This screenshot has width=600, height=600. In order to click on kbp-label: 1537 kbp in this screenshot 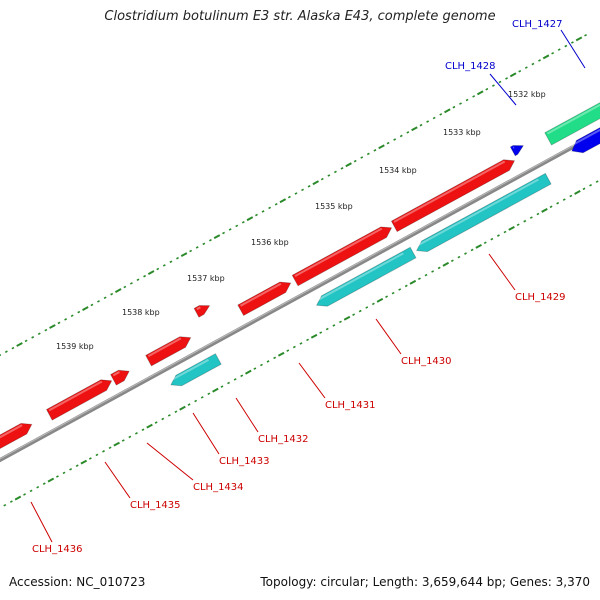, I will do `click(206, 278)`.